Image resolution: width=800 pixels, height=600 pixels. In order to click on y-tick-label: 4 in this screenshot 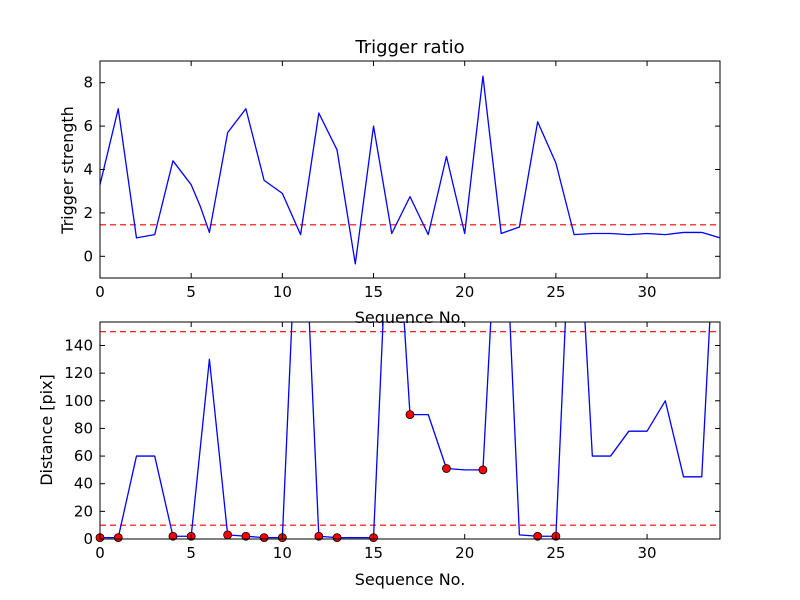, I will do `click(88, 170)`.